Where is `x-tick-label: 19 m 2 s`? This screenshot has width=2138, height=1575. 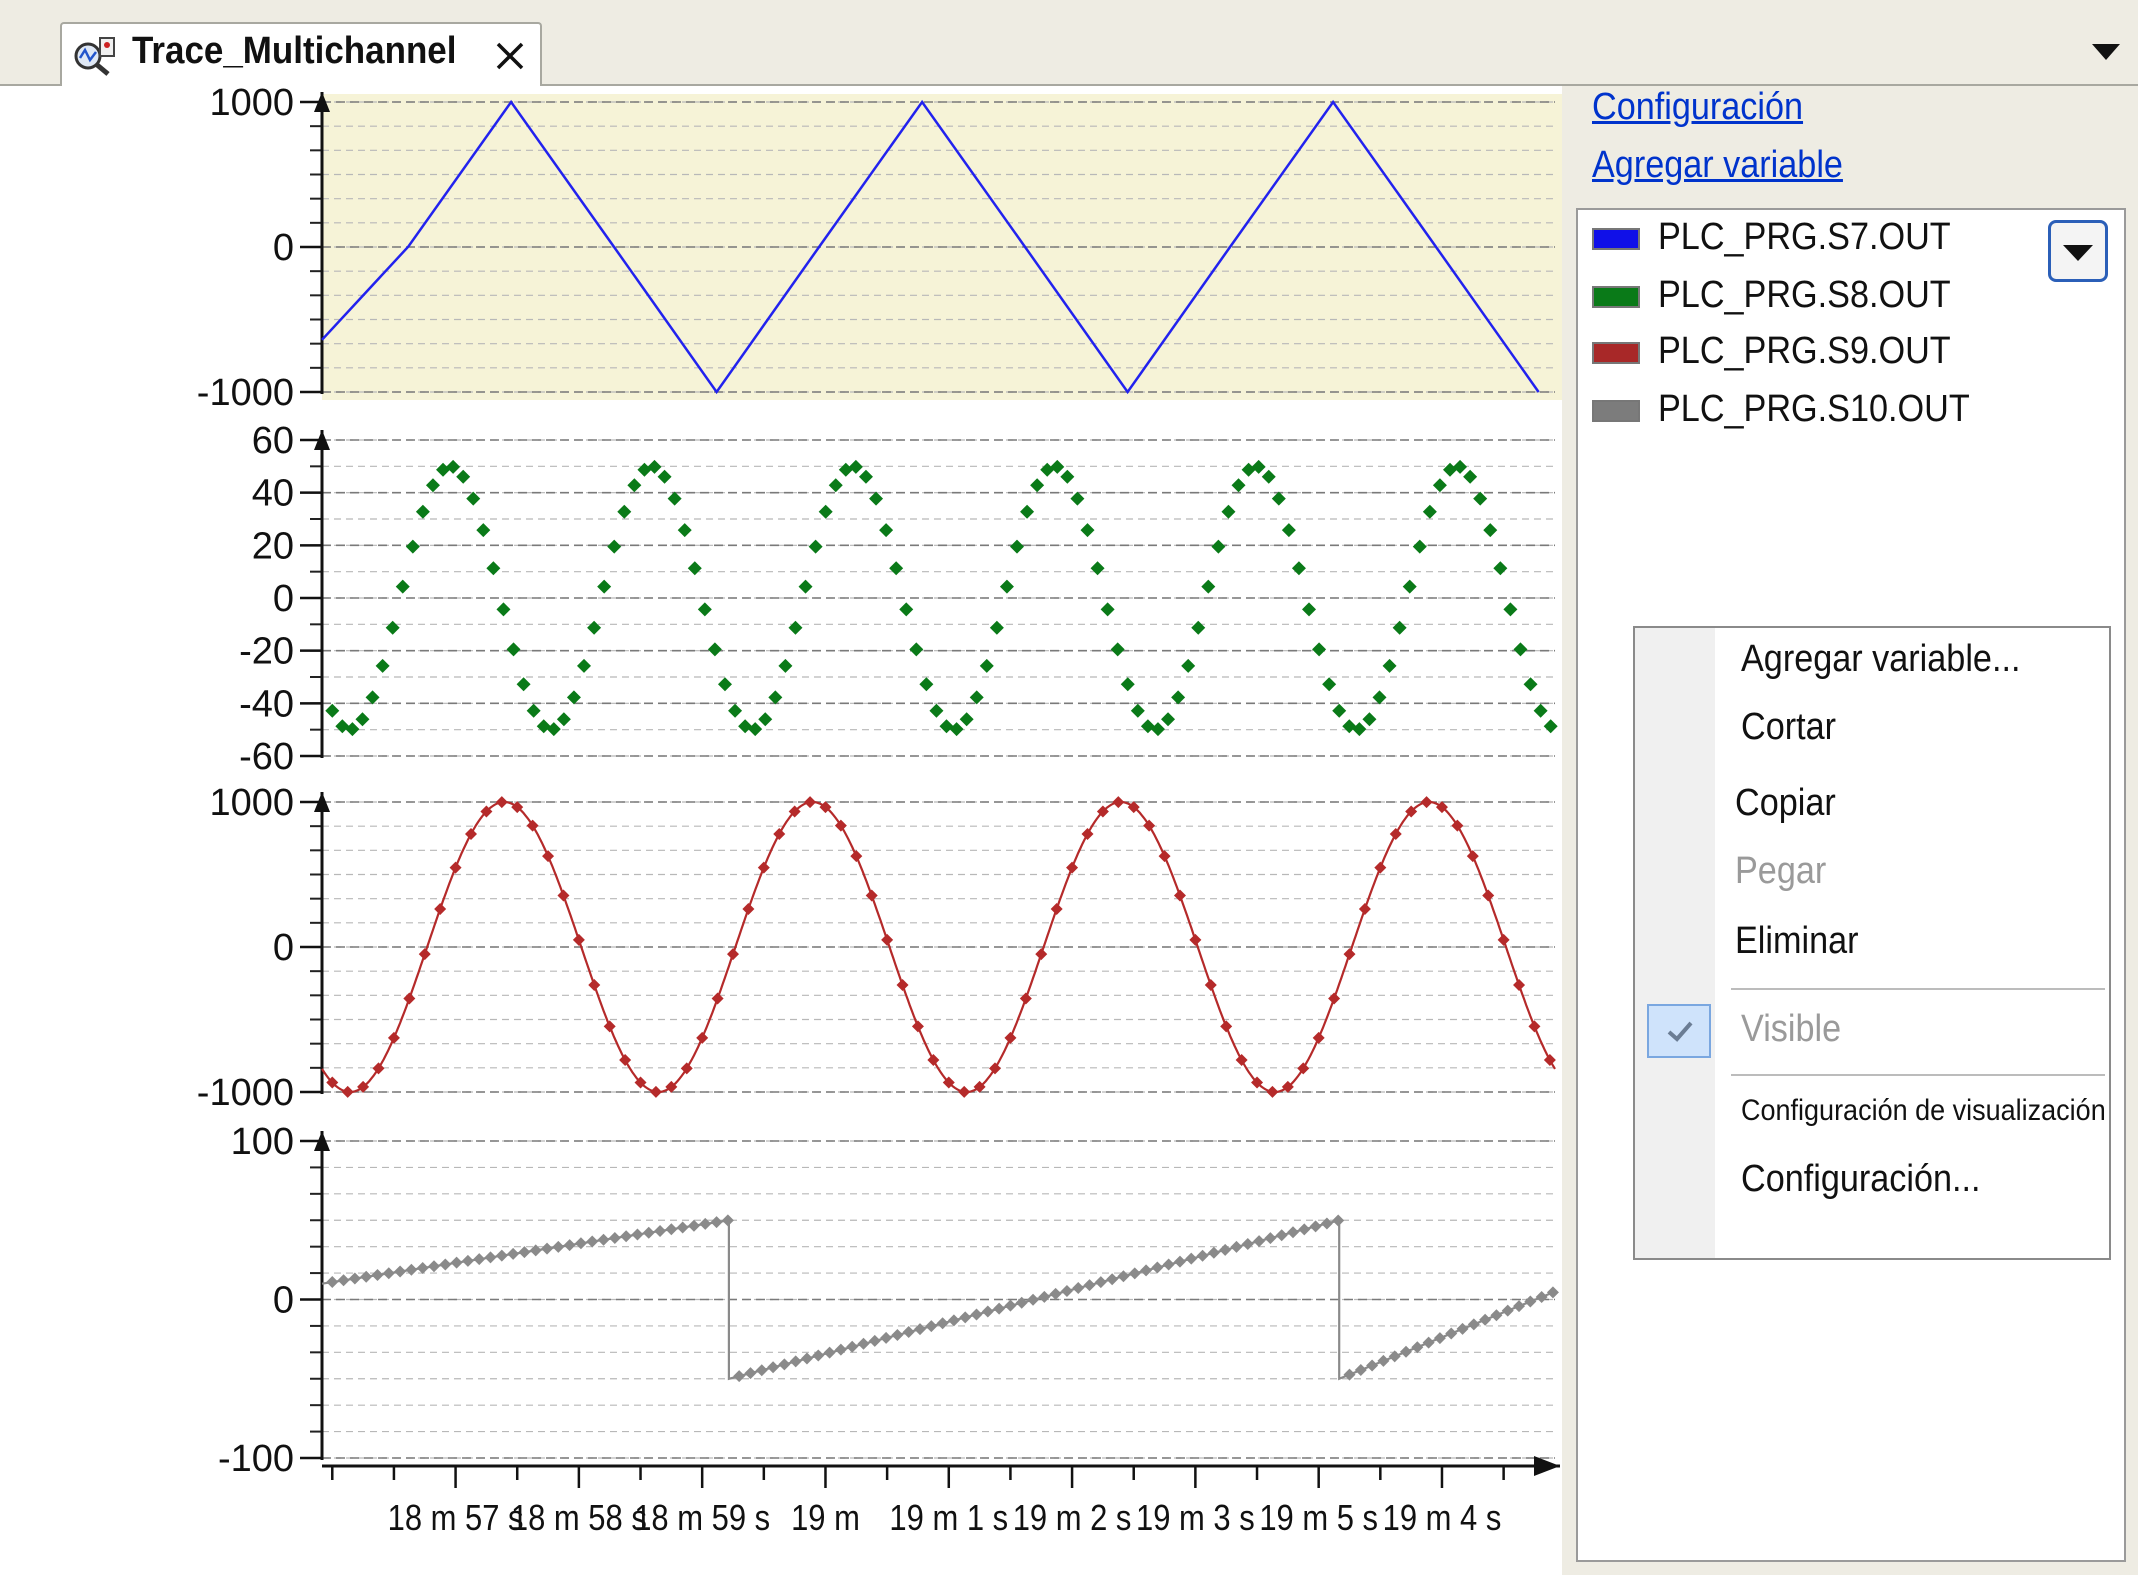 x-tick-label: 19 m 2 s is located at coordinates (1072, 1519).